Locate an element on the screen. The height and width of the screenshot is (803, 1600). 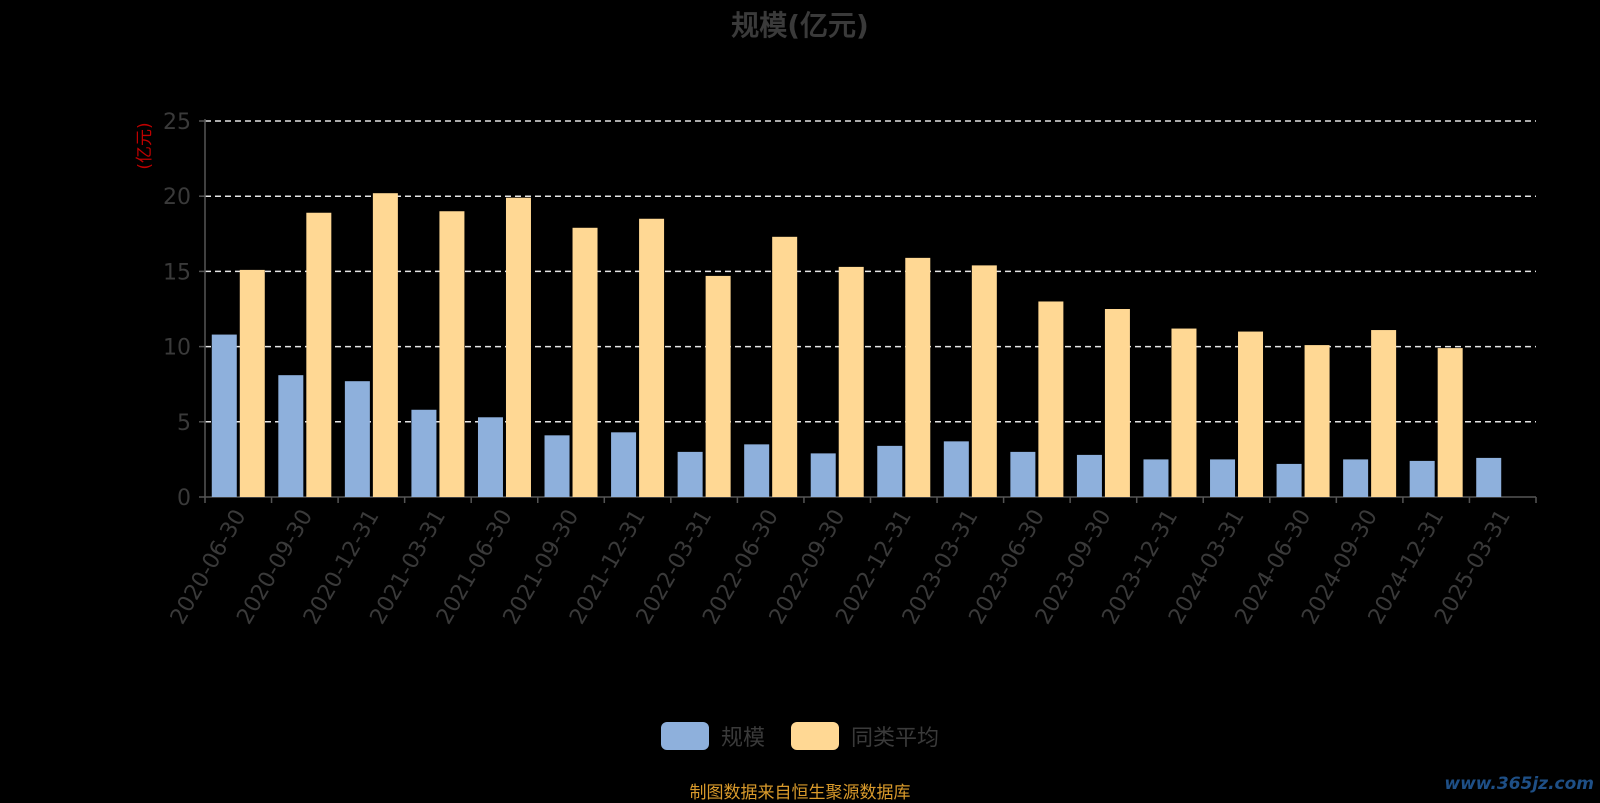
y-tick-label: 15 is located at coordinates (177, 272).